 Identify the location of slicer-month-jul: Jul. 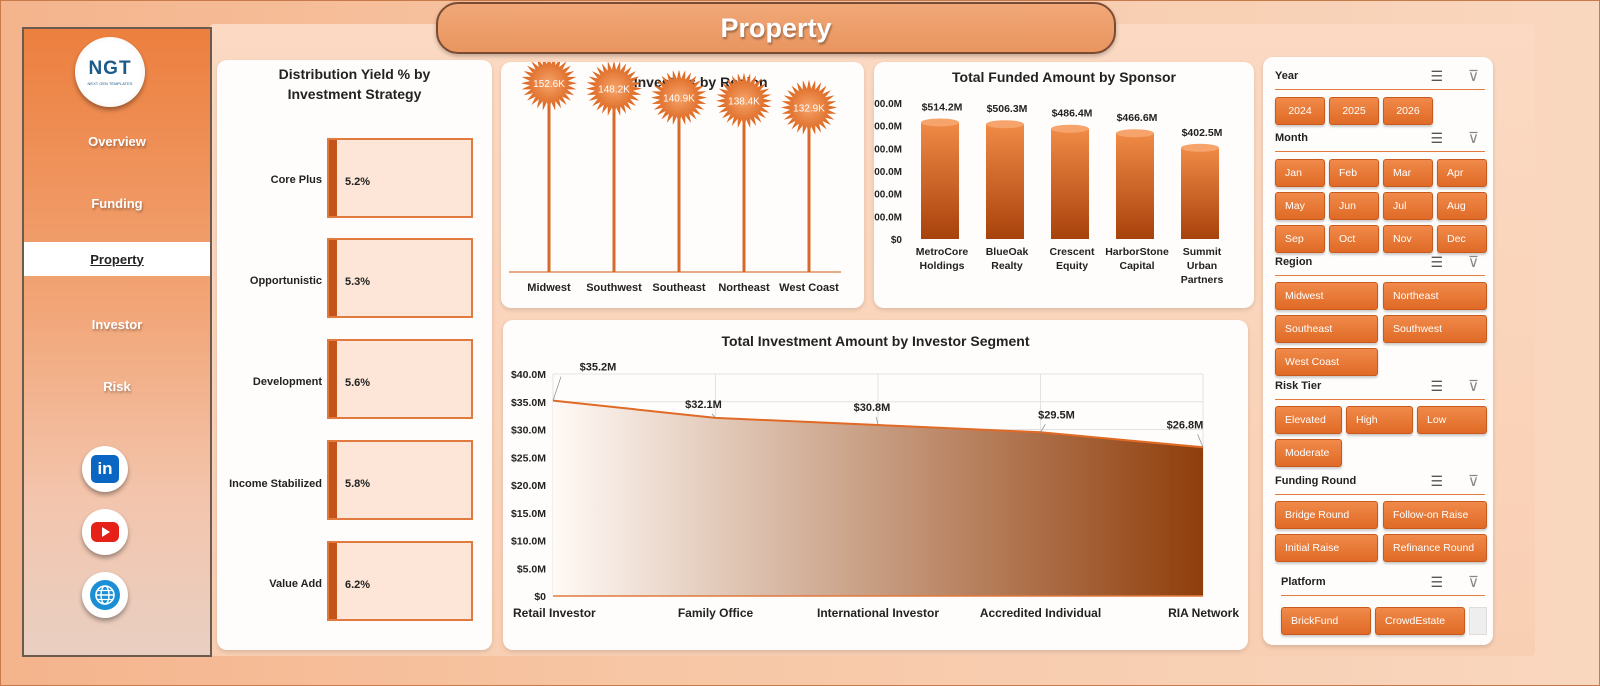
(1408, 206).